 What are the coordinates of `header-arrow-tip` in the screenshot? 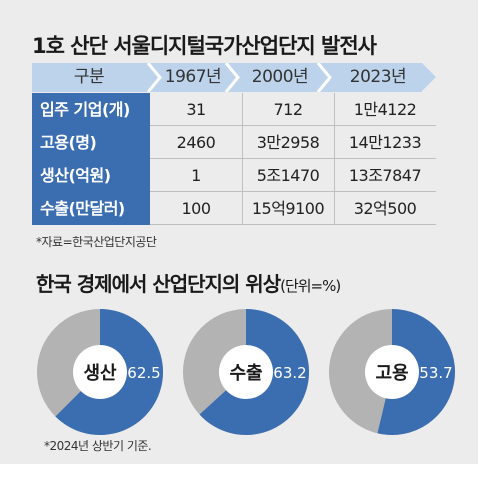 It's located at (429, 77).